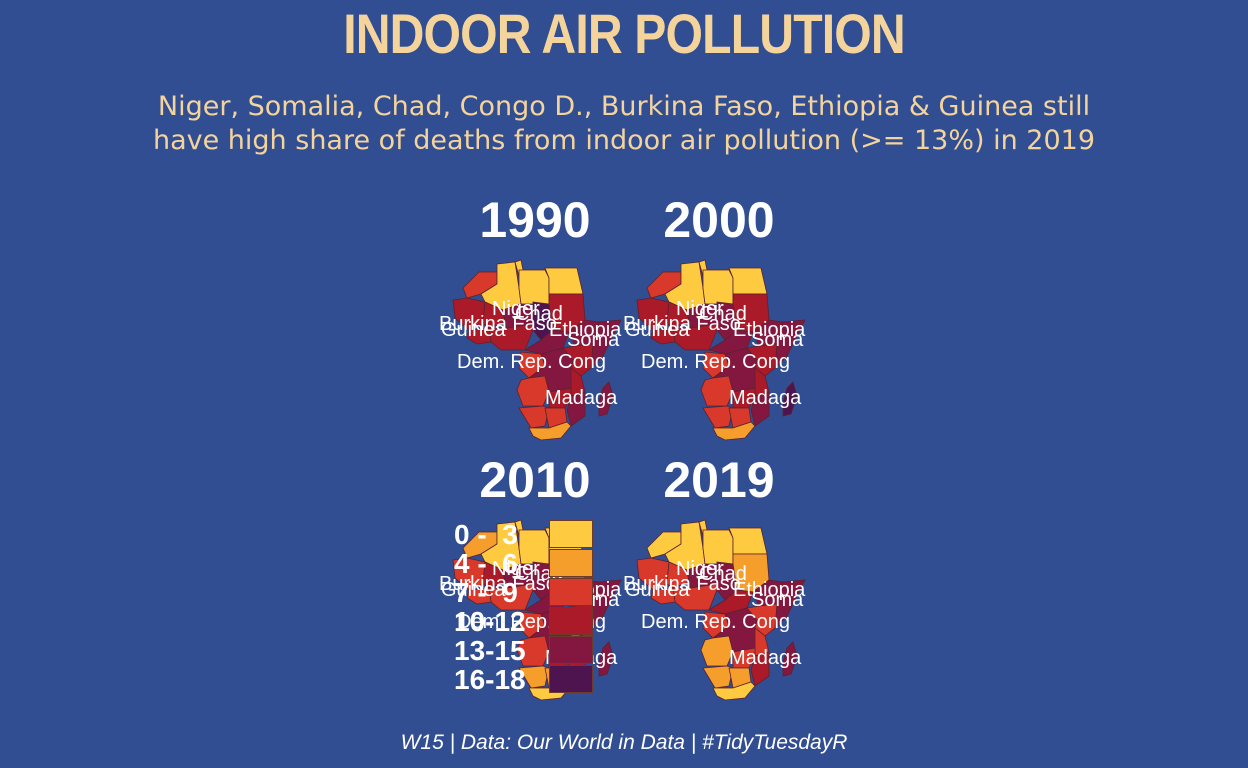  Describe the element at coordinates (490, 650) in the screenshot. I see `legend-label: 13-15` at that location.